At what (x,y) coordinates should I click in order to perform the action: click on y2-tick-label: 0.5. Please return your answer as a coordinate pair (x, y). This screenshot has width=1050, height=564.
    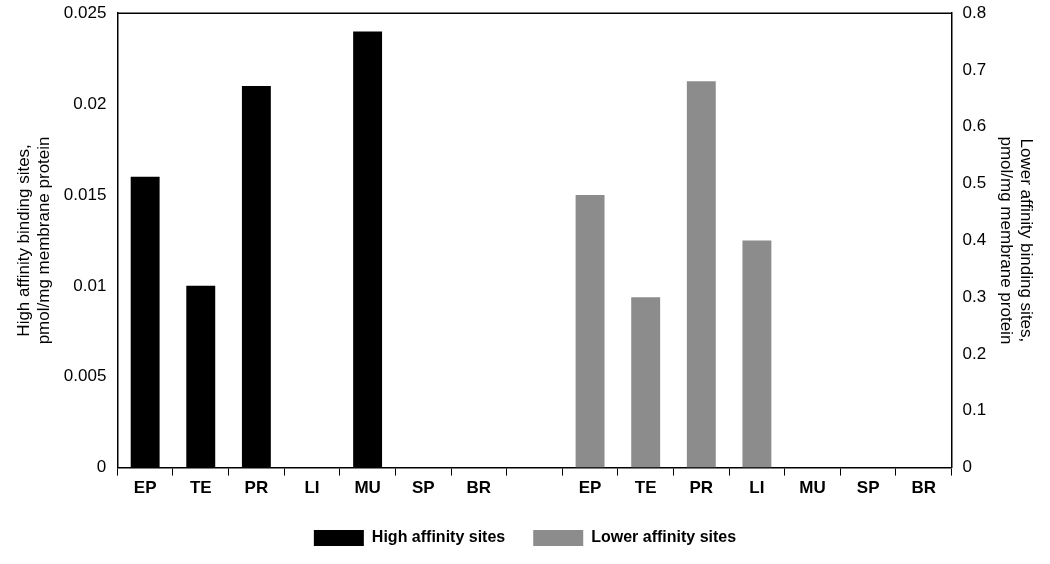
    Looking at the image, I should click on (974, 183).